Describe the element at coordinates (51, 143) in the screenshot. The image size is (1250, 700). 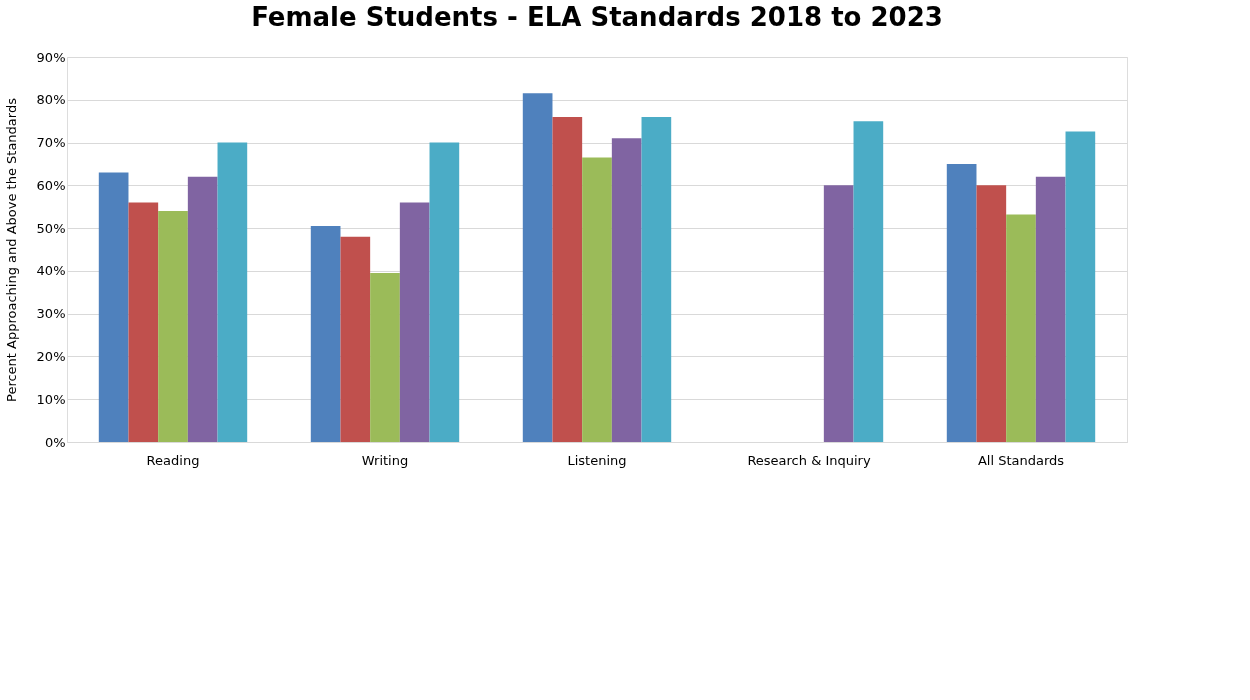
I see `y-tick-label: 70%` at that location.